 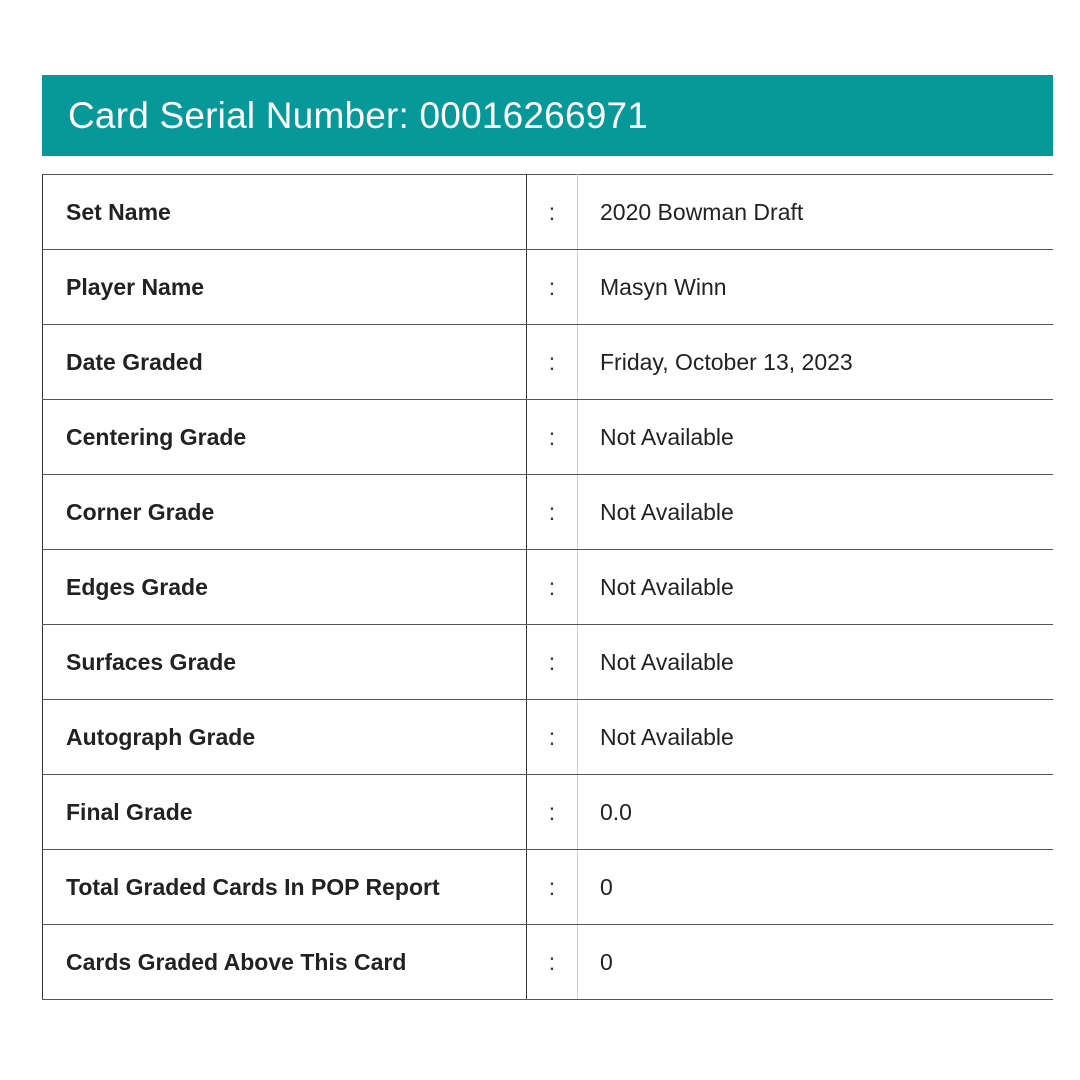 I want to click on table-row: Set Name:2020 Bowman Draft, so click(x=547, y=212).